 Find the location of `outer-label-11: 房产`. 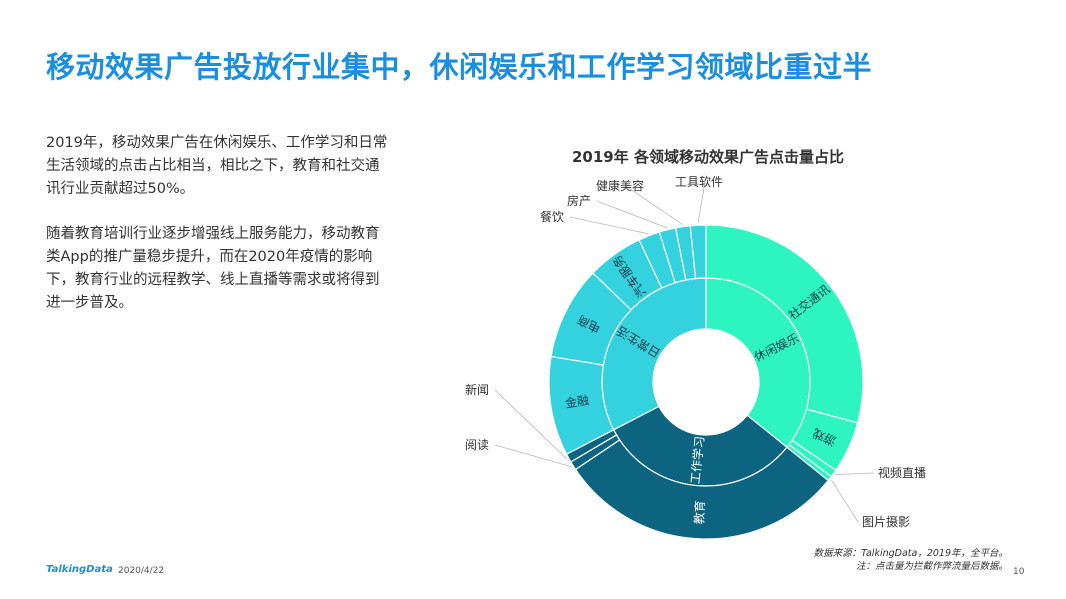

outer-label-11: 房产 is located at coordinates (579, 200).